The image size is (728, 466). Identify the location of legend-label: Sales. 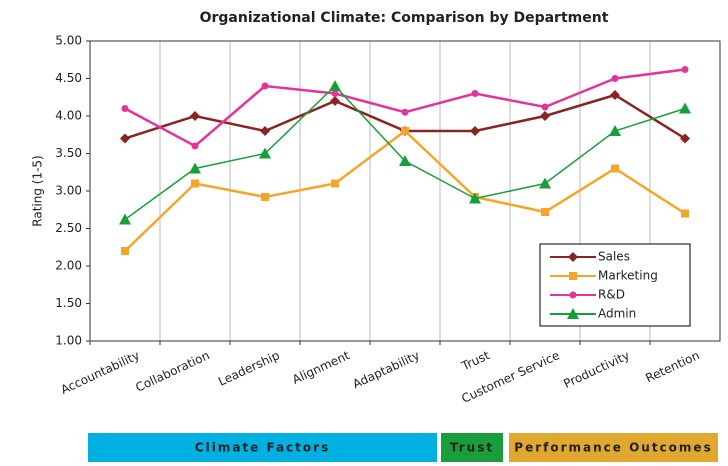
(614, 257).